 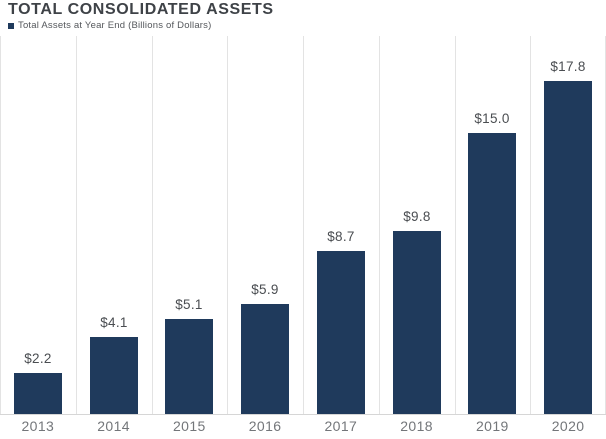 What do you see at coordinates (38, 426) in the screenshot?
I see `x-axis-tick: 2013` at bounding box center [38, 426].